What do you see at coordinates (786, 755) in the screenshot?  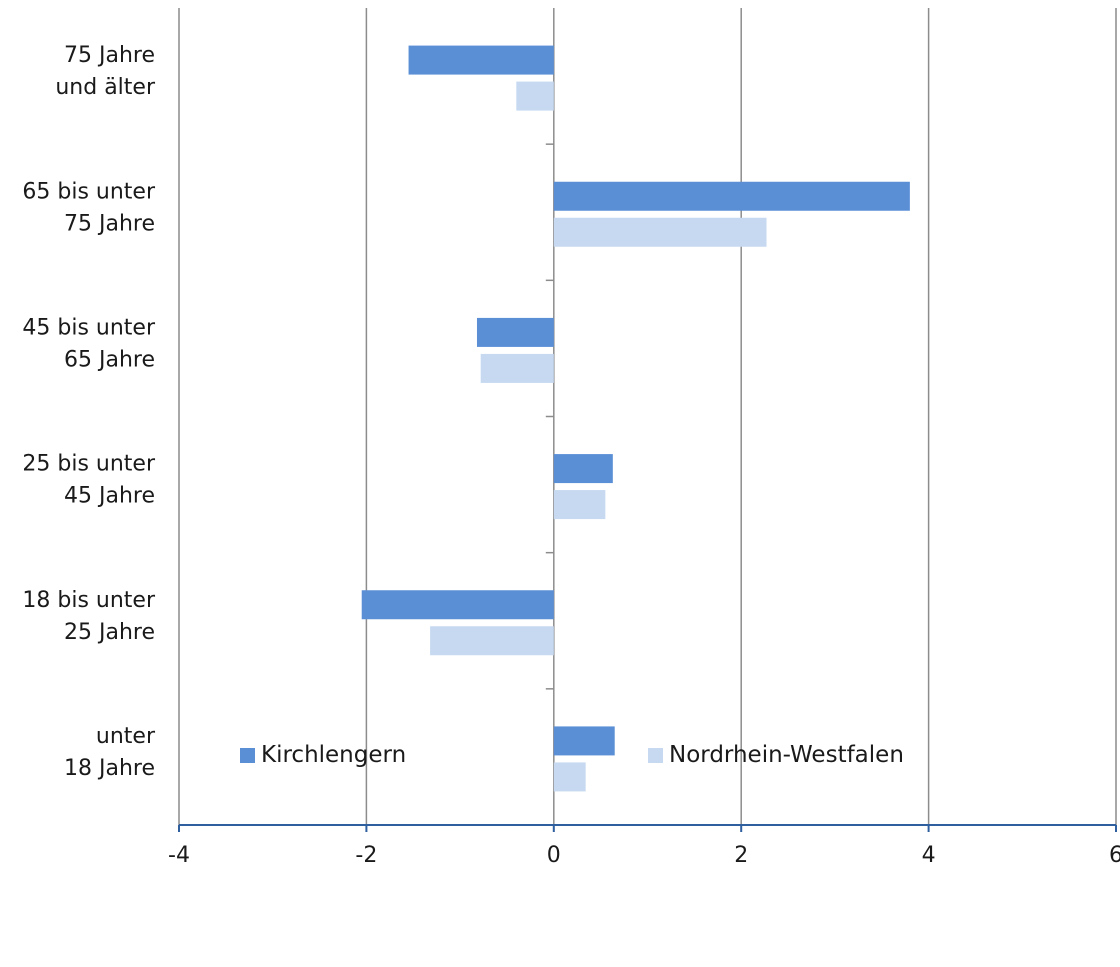 I see `legend-label-nrw: Nordrhein-Westfalen` at bounding box center [786, 755].